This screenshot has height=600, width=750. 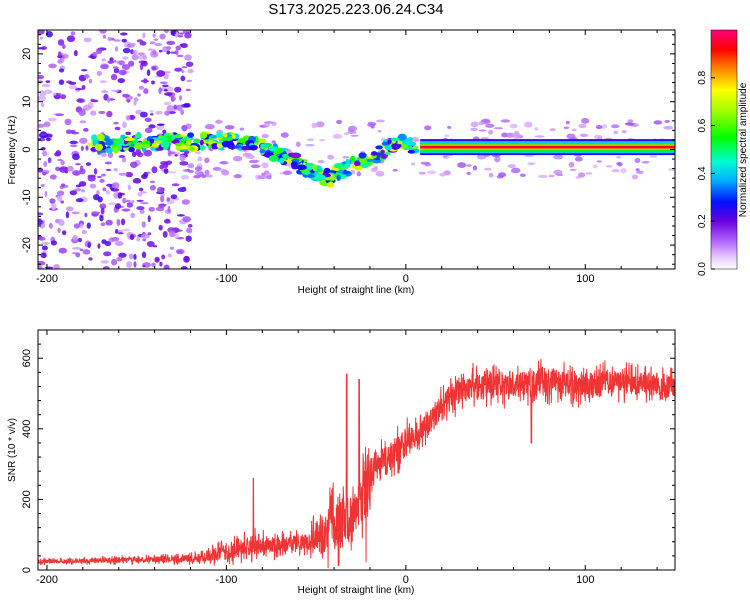 I want to click on x-tick-label: -100, so click(x=226, y=279).